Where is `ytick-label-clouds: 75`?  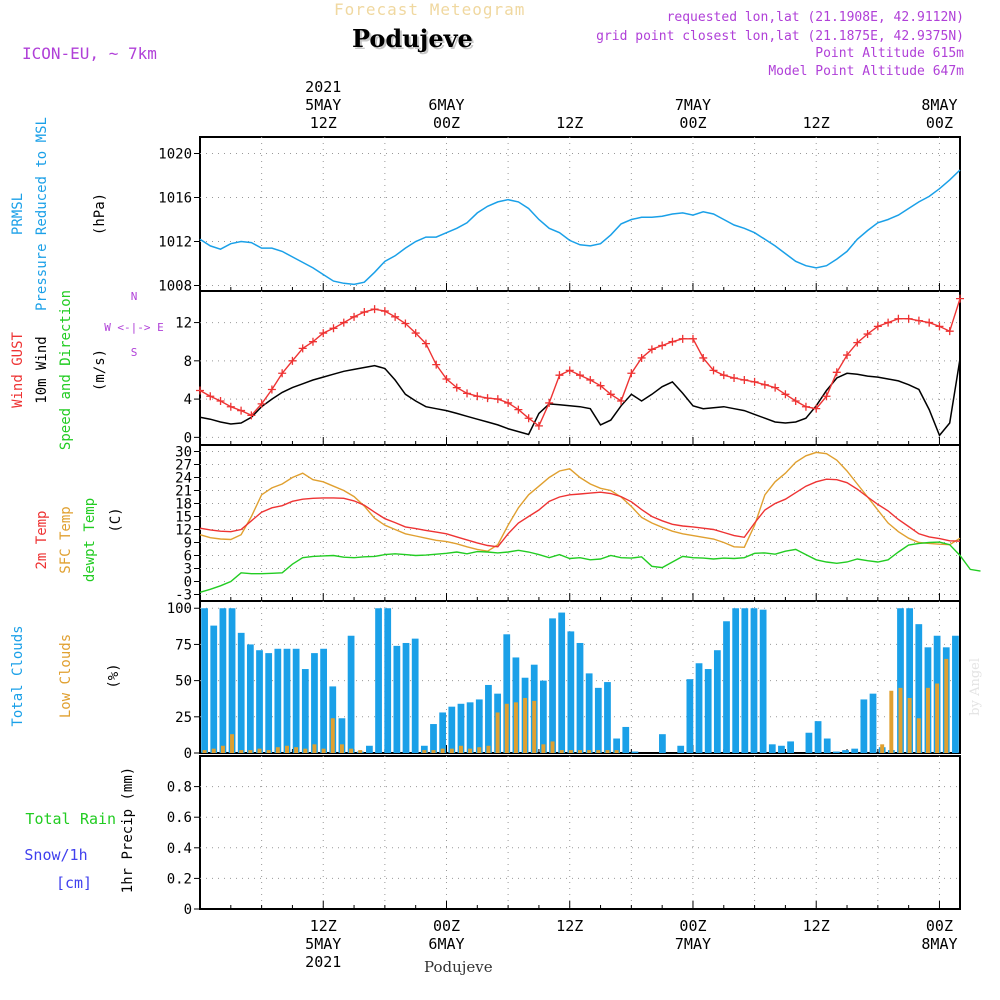 ytick-label-clouds: 75 is located at coordinates (183, 645).